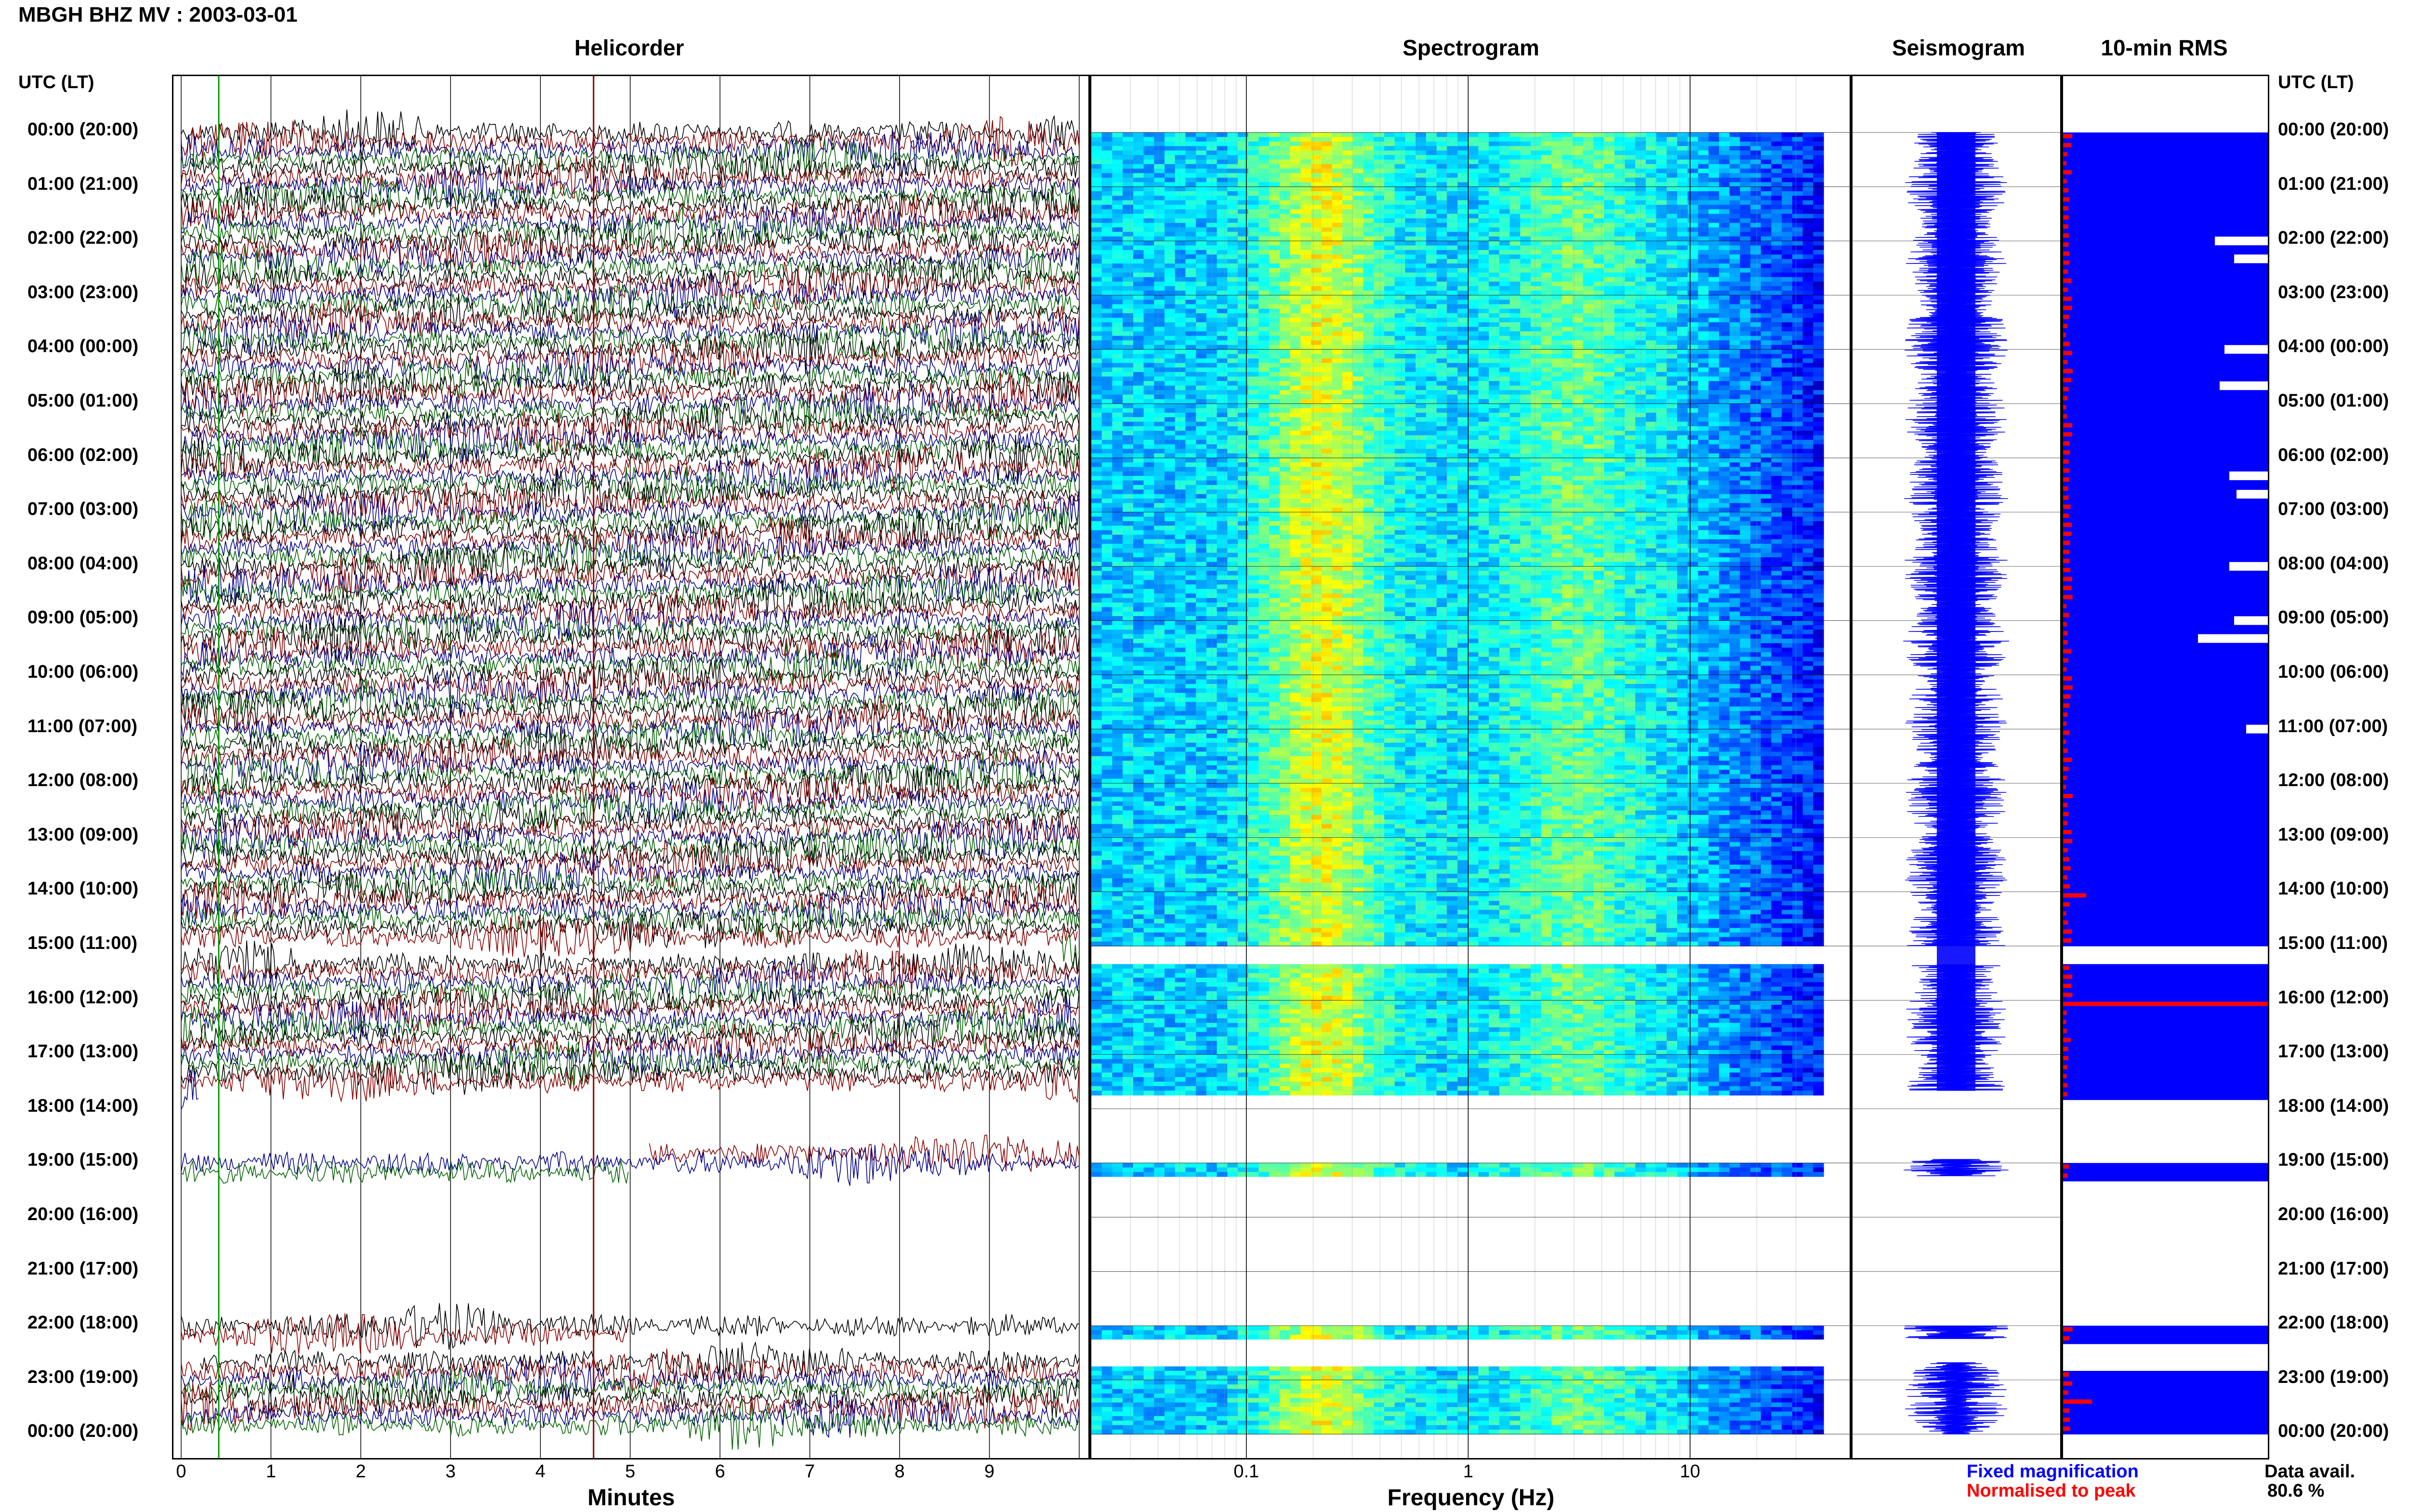 Image resolution: width=2409 pixels, height=1512 pixels. Describe the element at coordinates (630, 331) in the screenshot. I see `helicorder-trace` at that location.